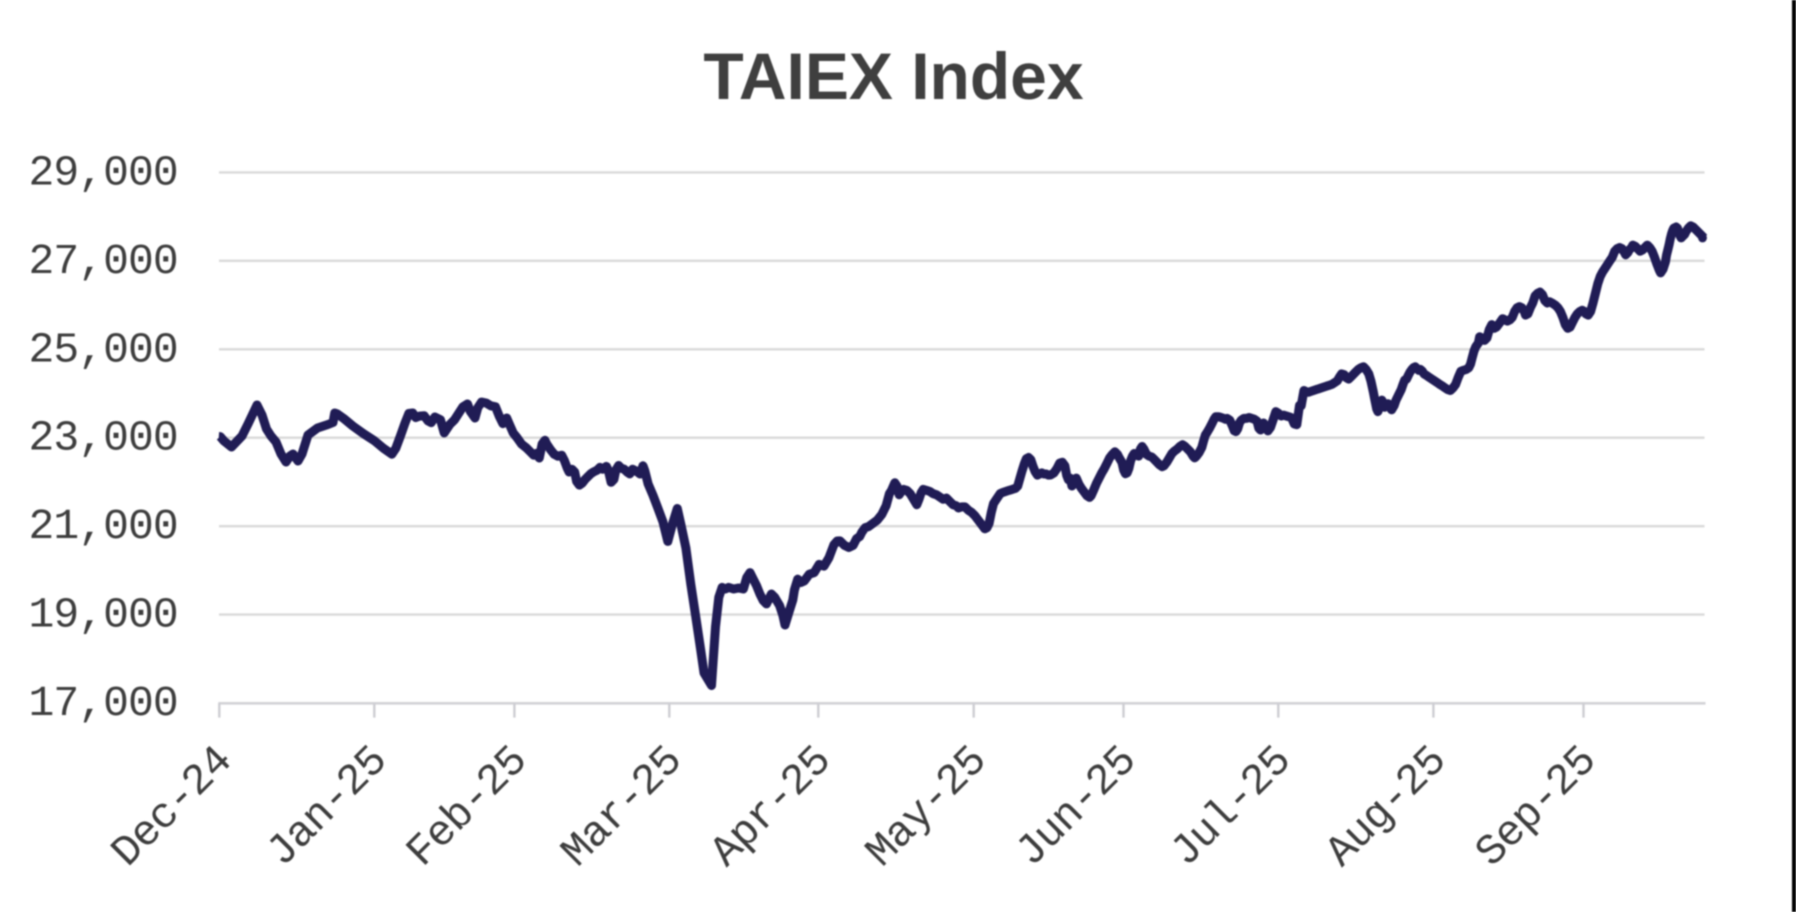 The width and height of the screenshot is (1796, 912). I want to click on svg-text: Aug-25, so click(1386, 807).